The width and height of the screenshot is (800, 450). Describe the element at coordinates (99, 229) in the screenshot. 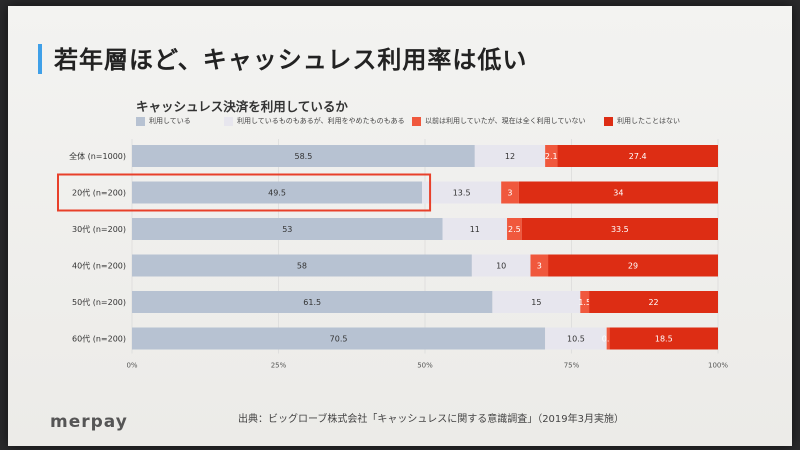

I see `category-label: 30代 (n=200)` at that location.